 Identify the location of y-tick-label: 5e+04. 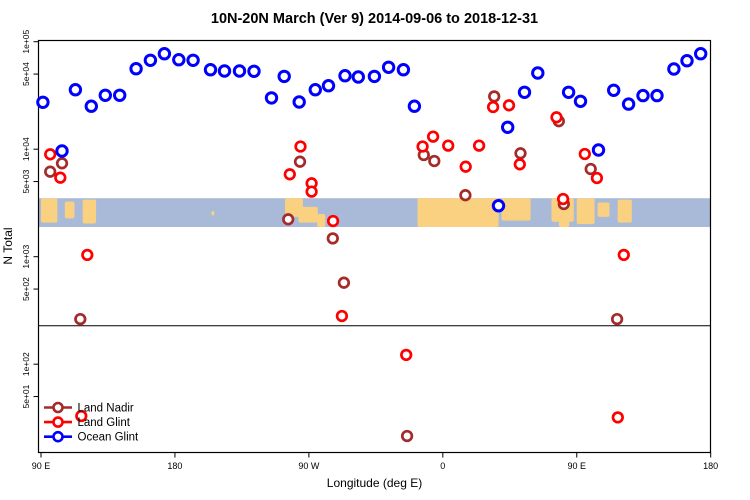
(26, 74).